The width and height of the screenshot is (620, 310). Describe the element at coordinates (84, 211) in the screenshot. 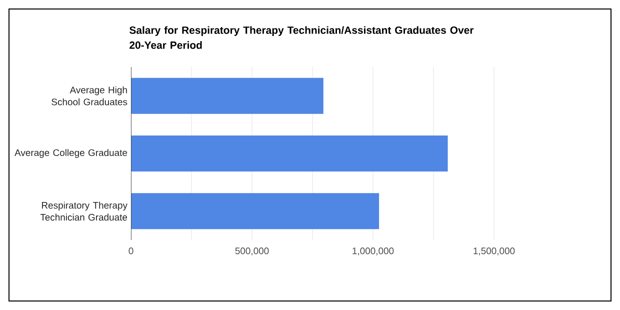

I see `y-tick-label: Respiratory Therapy Technician Graduate` at that location.